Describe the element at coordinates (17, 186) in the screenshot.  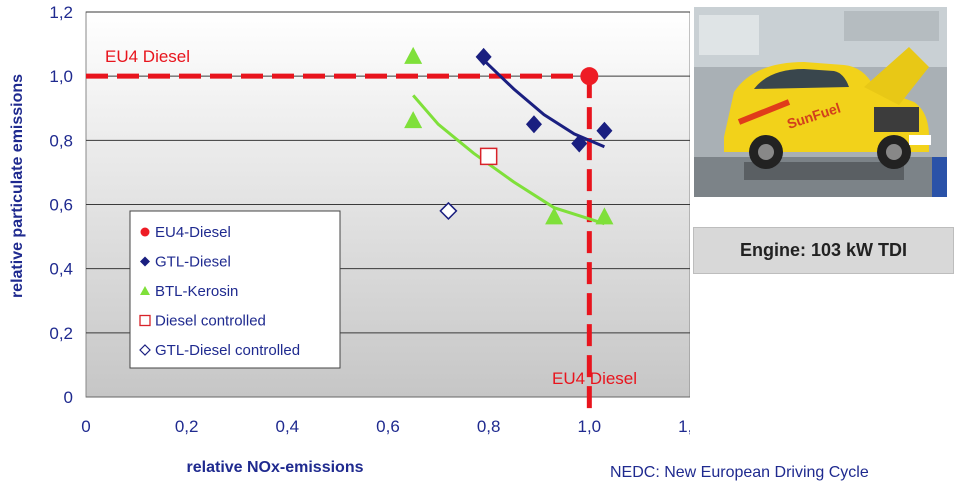
I see `y-axis-title: relative particulate emissions` at that location.